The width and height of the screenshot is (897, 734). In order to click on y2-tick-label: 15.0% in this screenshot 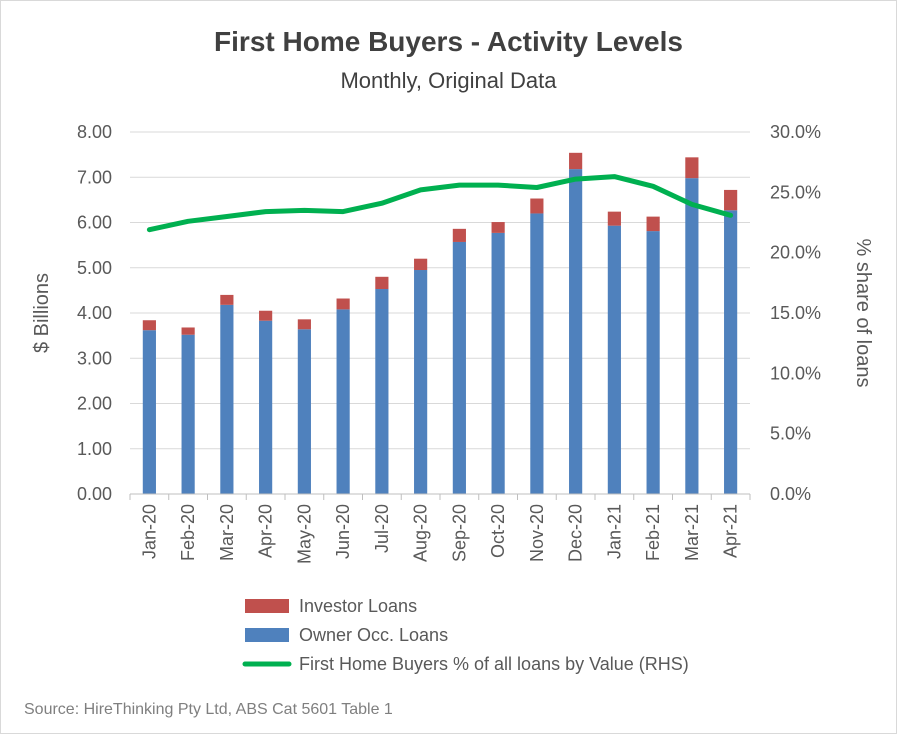, I will do `click(795, 313)`.